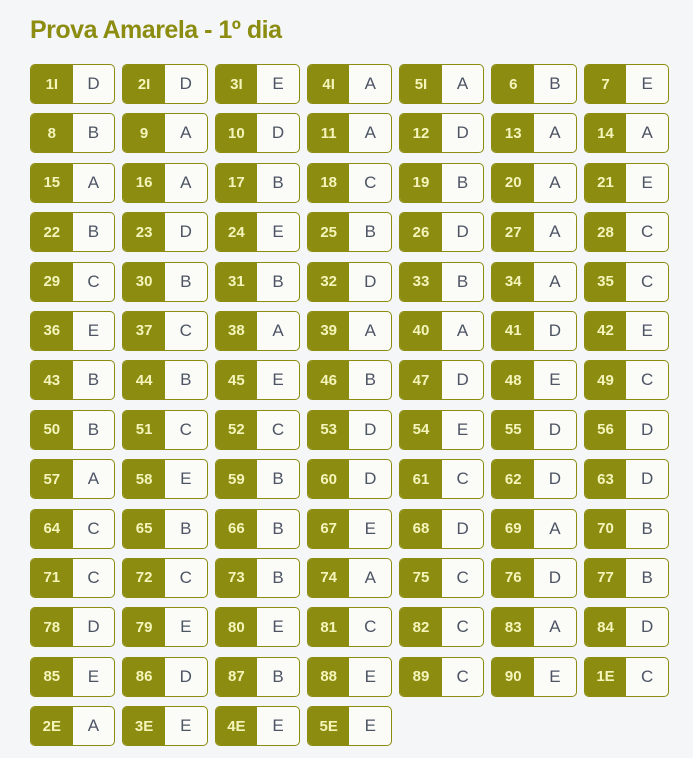  I want to click on answer-cell: 53 D, so click(349, 429).